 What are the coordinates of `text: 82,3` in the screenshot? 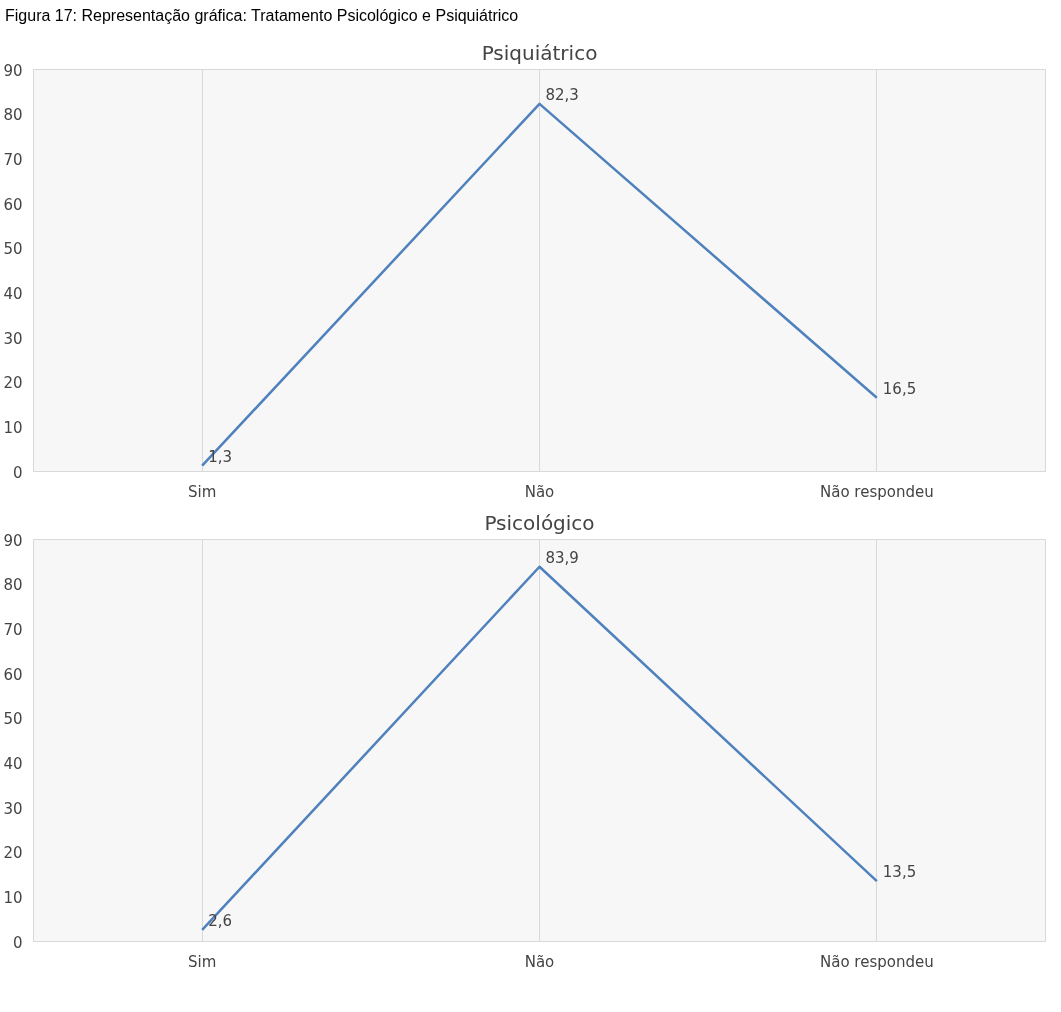 It's located at (562, 94).